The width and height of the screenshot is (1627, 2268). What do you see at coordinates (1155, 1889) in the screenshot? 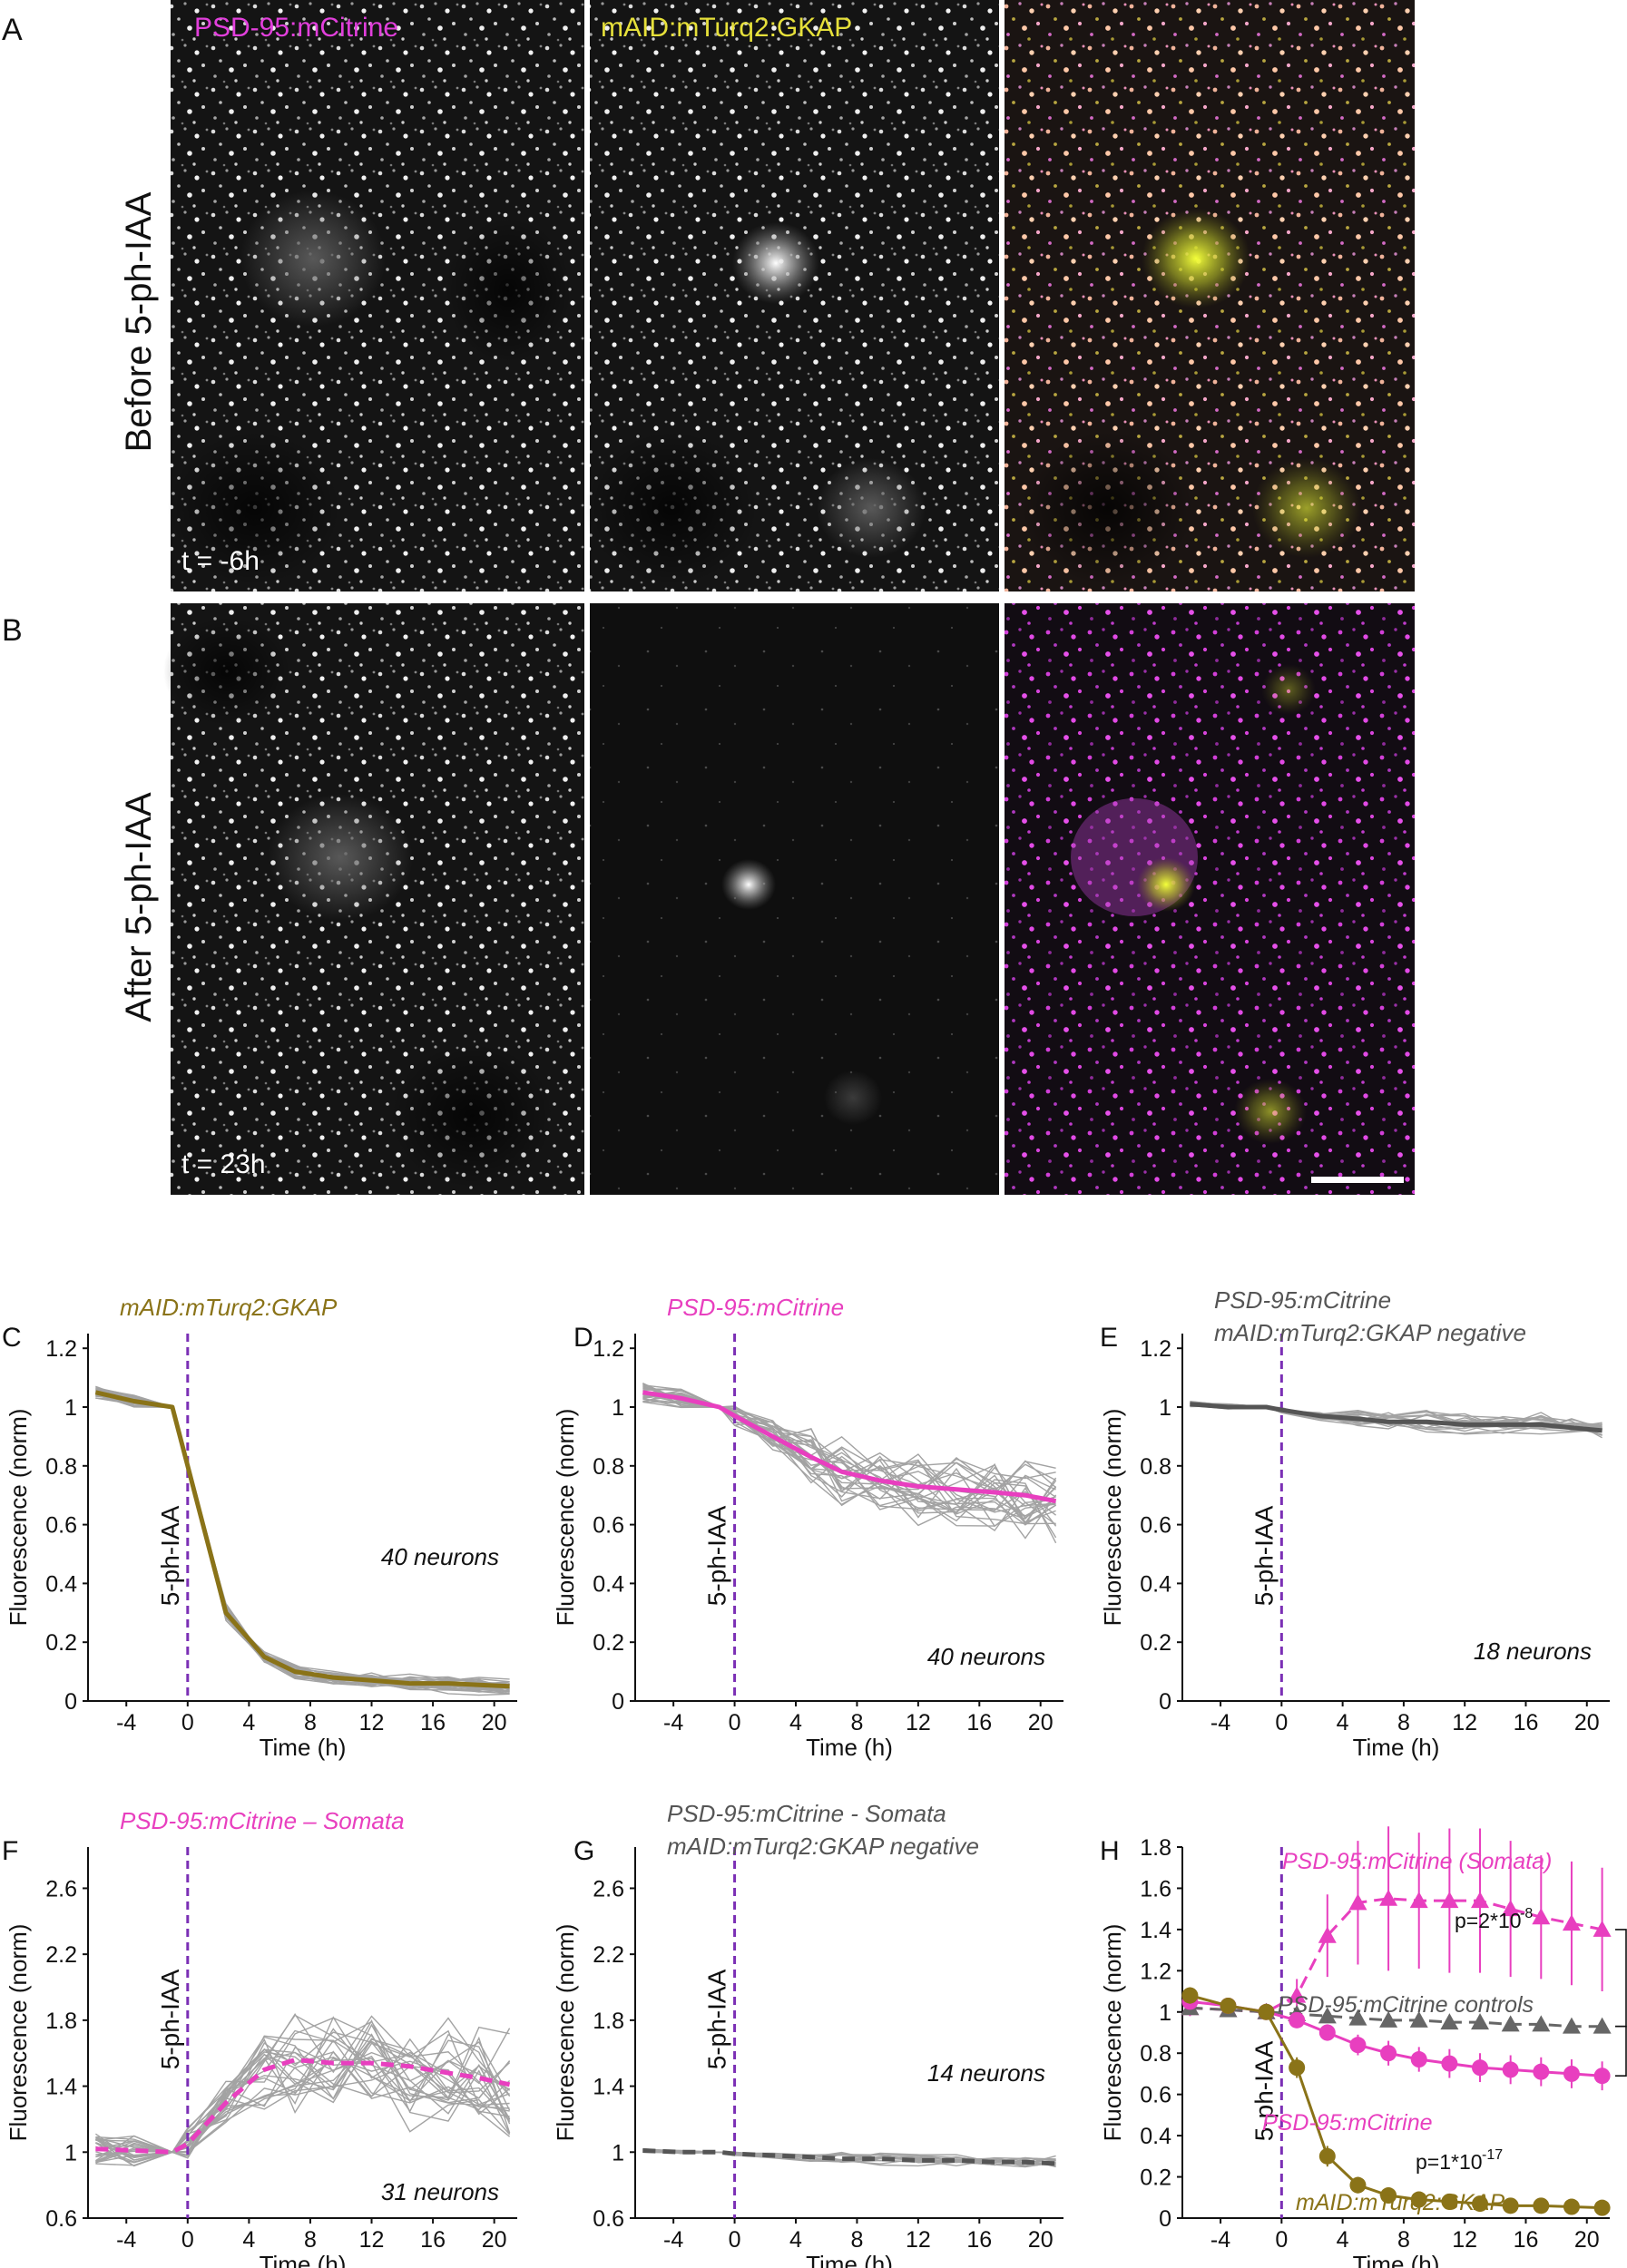
I see `y-tick-label: 1.6` at bounding box center [1155, 1889].